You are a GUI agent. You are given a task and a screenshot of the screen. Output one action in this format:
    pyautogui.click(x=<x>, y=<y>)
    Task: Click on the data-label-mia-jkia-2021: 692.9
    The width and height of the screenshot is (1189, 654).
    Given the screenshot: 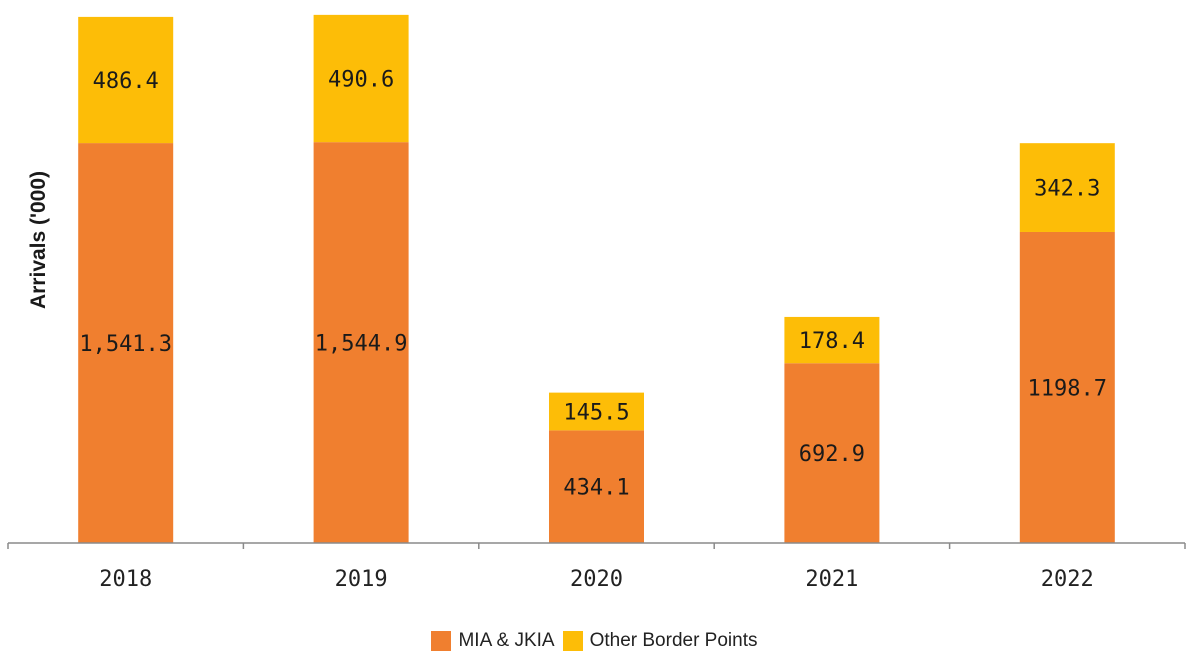 What is the action you would take?
    pyautogui.click(x=832, y=454)
    